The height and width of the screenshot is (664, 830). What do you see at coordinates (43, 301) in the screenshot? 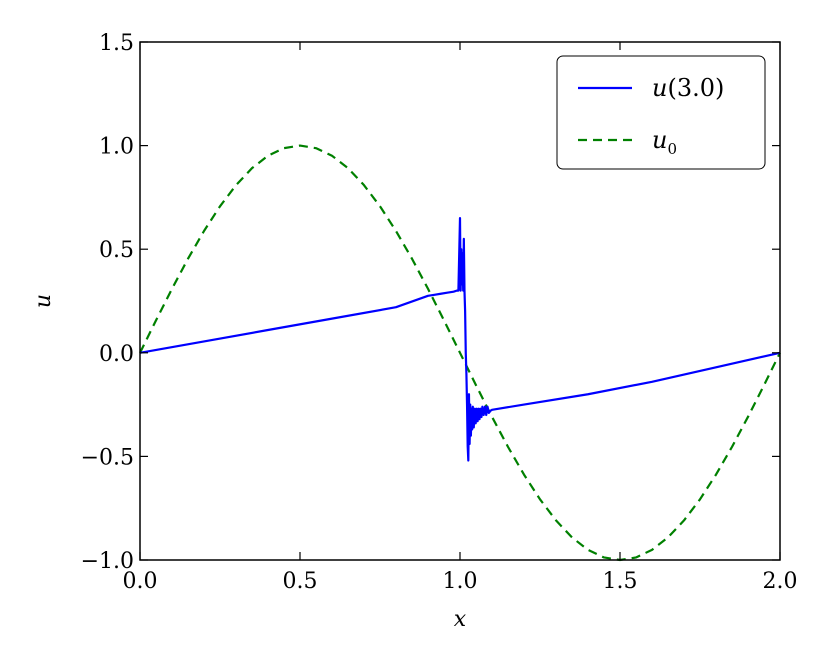
I see `y-axis-label: u` at bounding box center [43, 301].